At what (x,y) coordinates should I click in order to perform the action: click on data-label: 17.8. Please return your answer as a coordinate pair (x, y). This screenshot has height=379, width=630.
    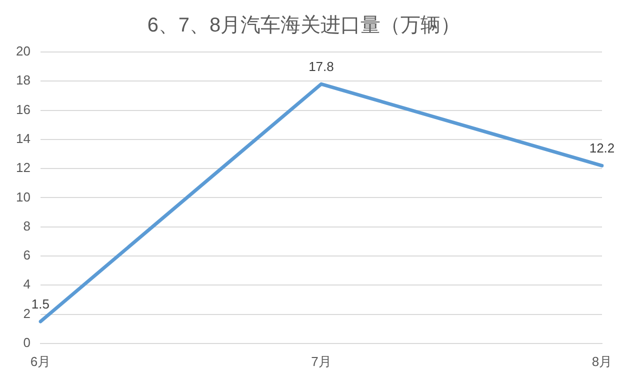
    Looking at the image, I should click on (321, 66).